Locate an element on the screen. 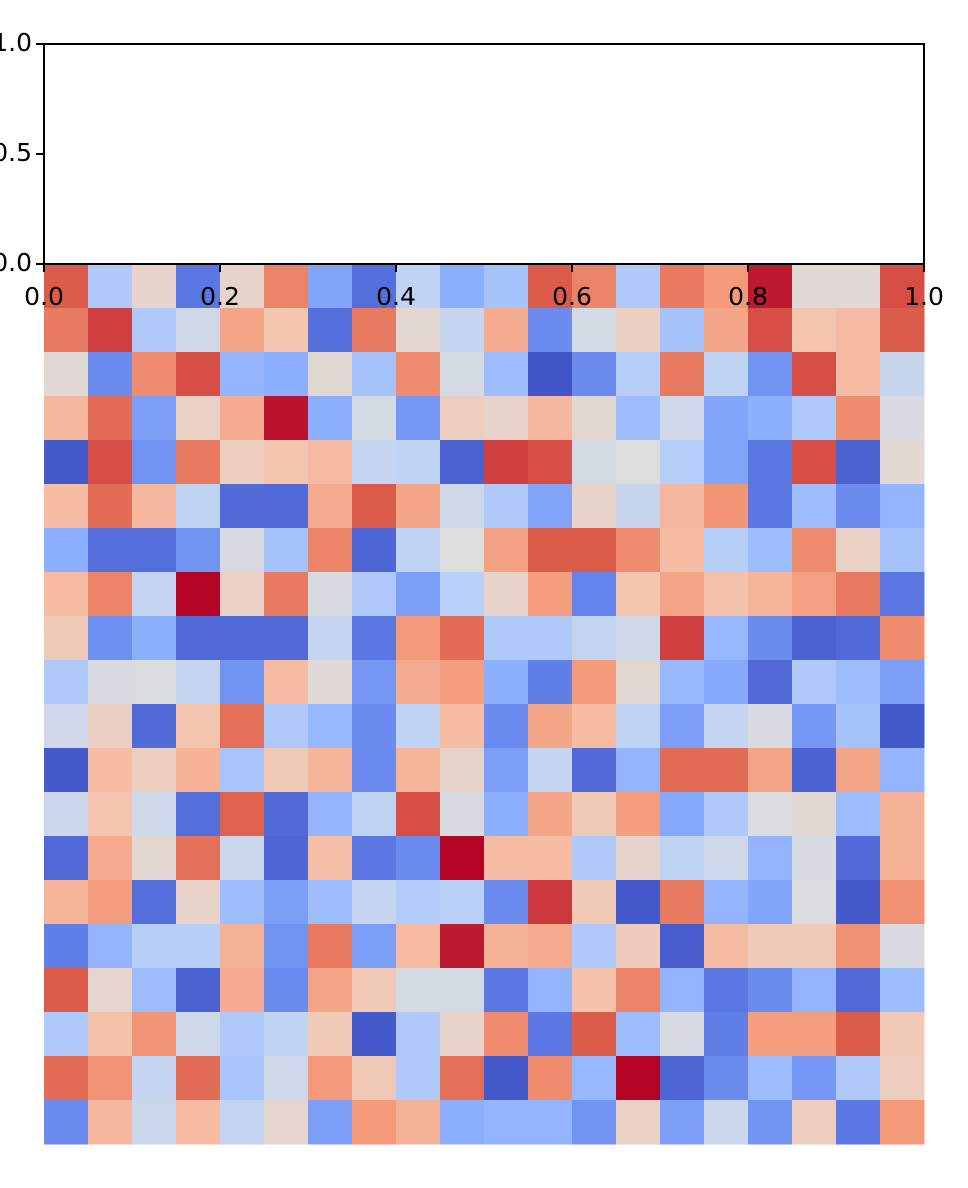 The image size is (968, 1188). x-tick-label: 0.0 is located at coordinates (44, 296).